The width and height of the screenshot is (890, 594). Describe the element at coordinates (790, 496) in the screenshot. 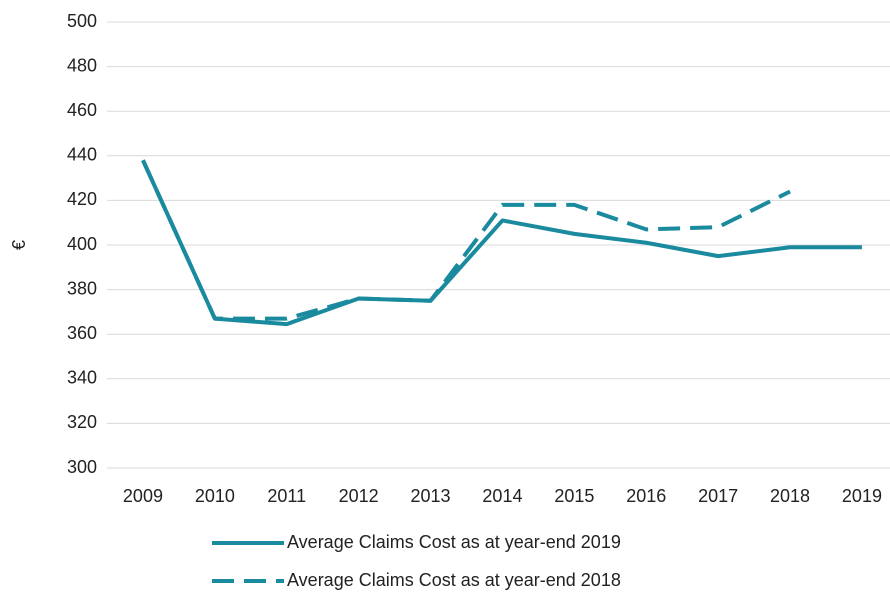

I see `x-tick-label: 2018` at that location.